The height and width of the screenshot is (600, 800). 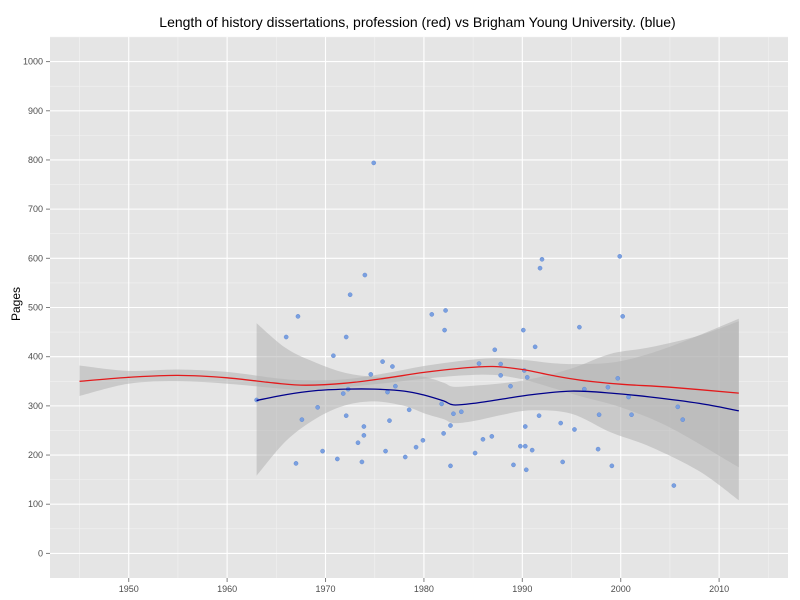 What do you see at coordinates (33, 62) in the screenshot?
I see `y-tick-label: 1000` at bounding box center [33, 62].